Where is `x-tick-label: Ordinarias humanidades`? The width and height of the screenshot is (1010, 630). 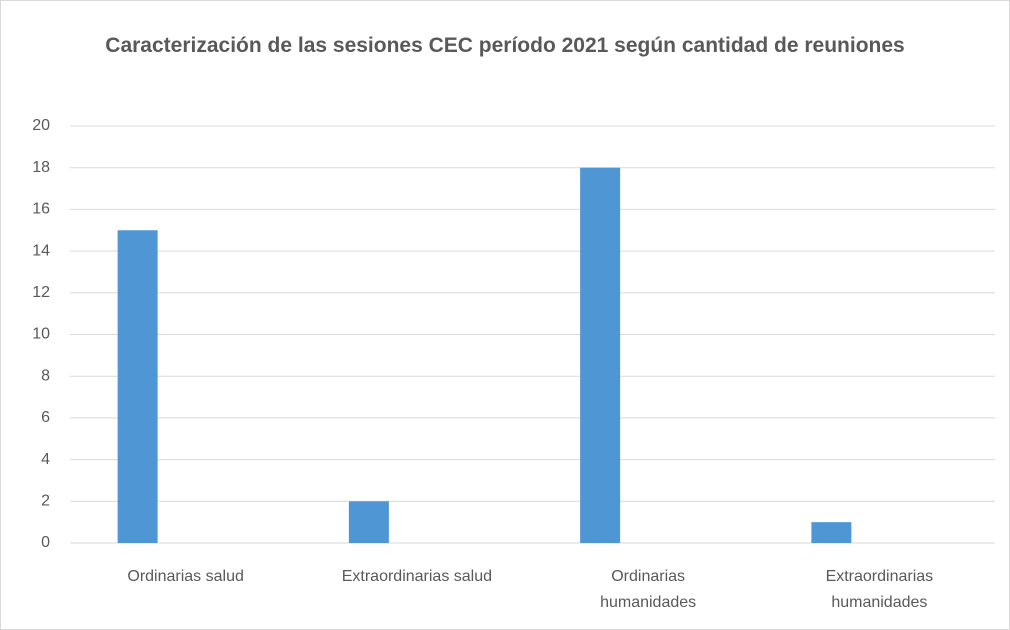 x-tick-label: Ordinarias humanidades is located at coordinates (648, 589).